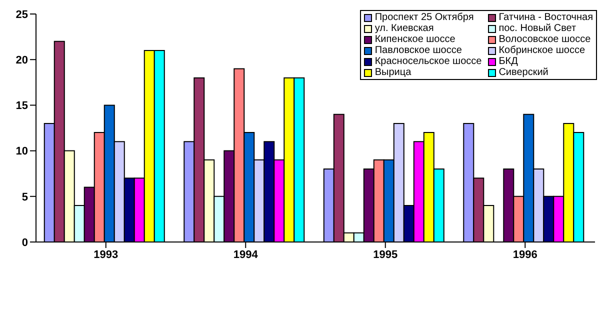 This screenshot has width=599, height=334. I want to click on legend-label: Павловское шоссе, so click(418, 50).